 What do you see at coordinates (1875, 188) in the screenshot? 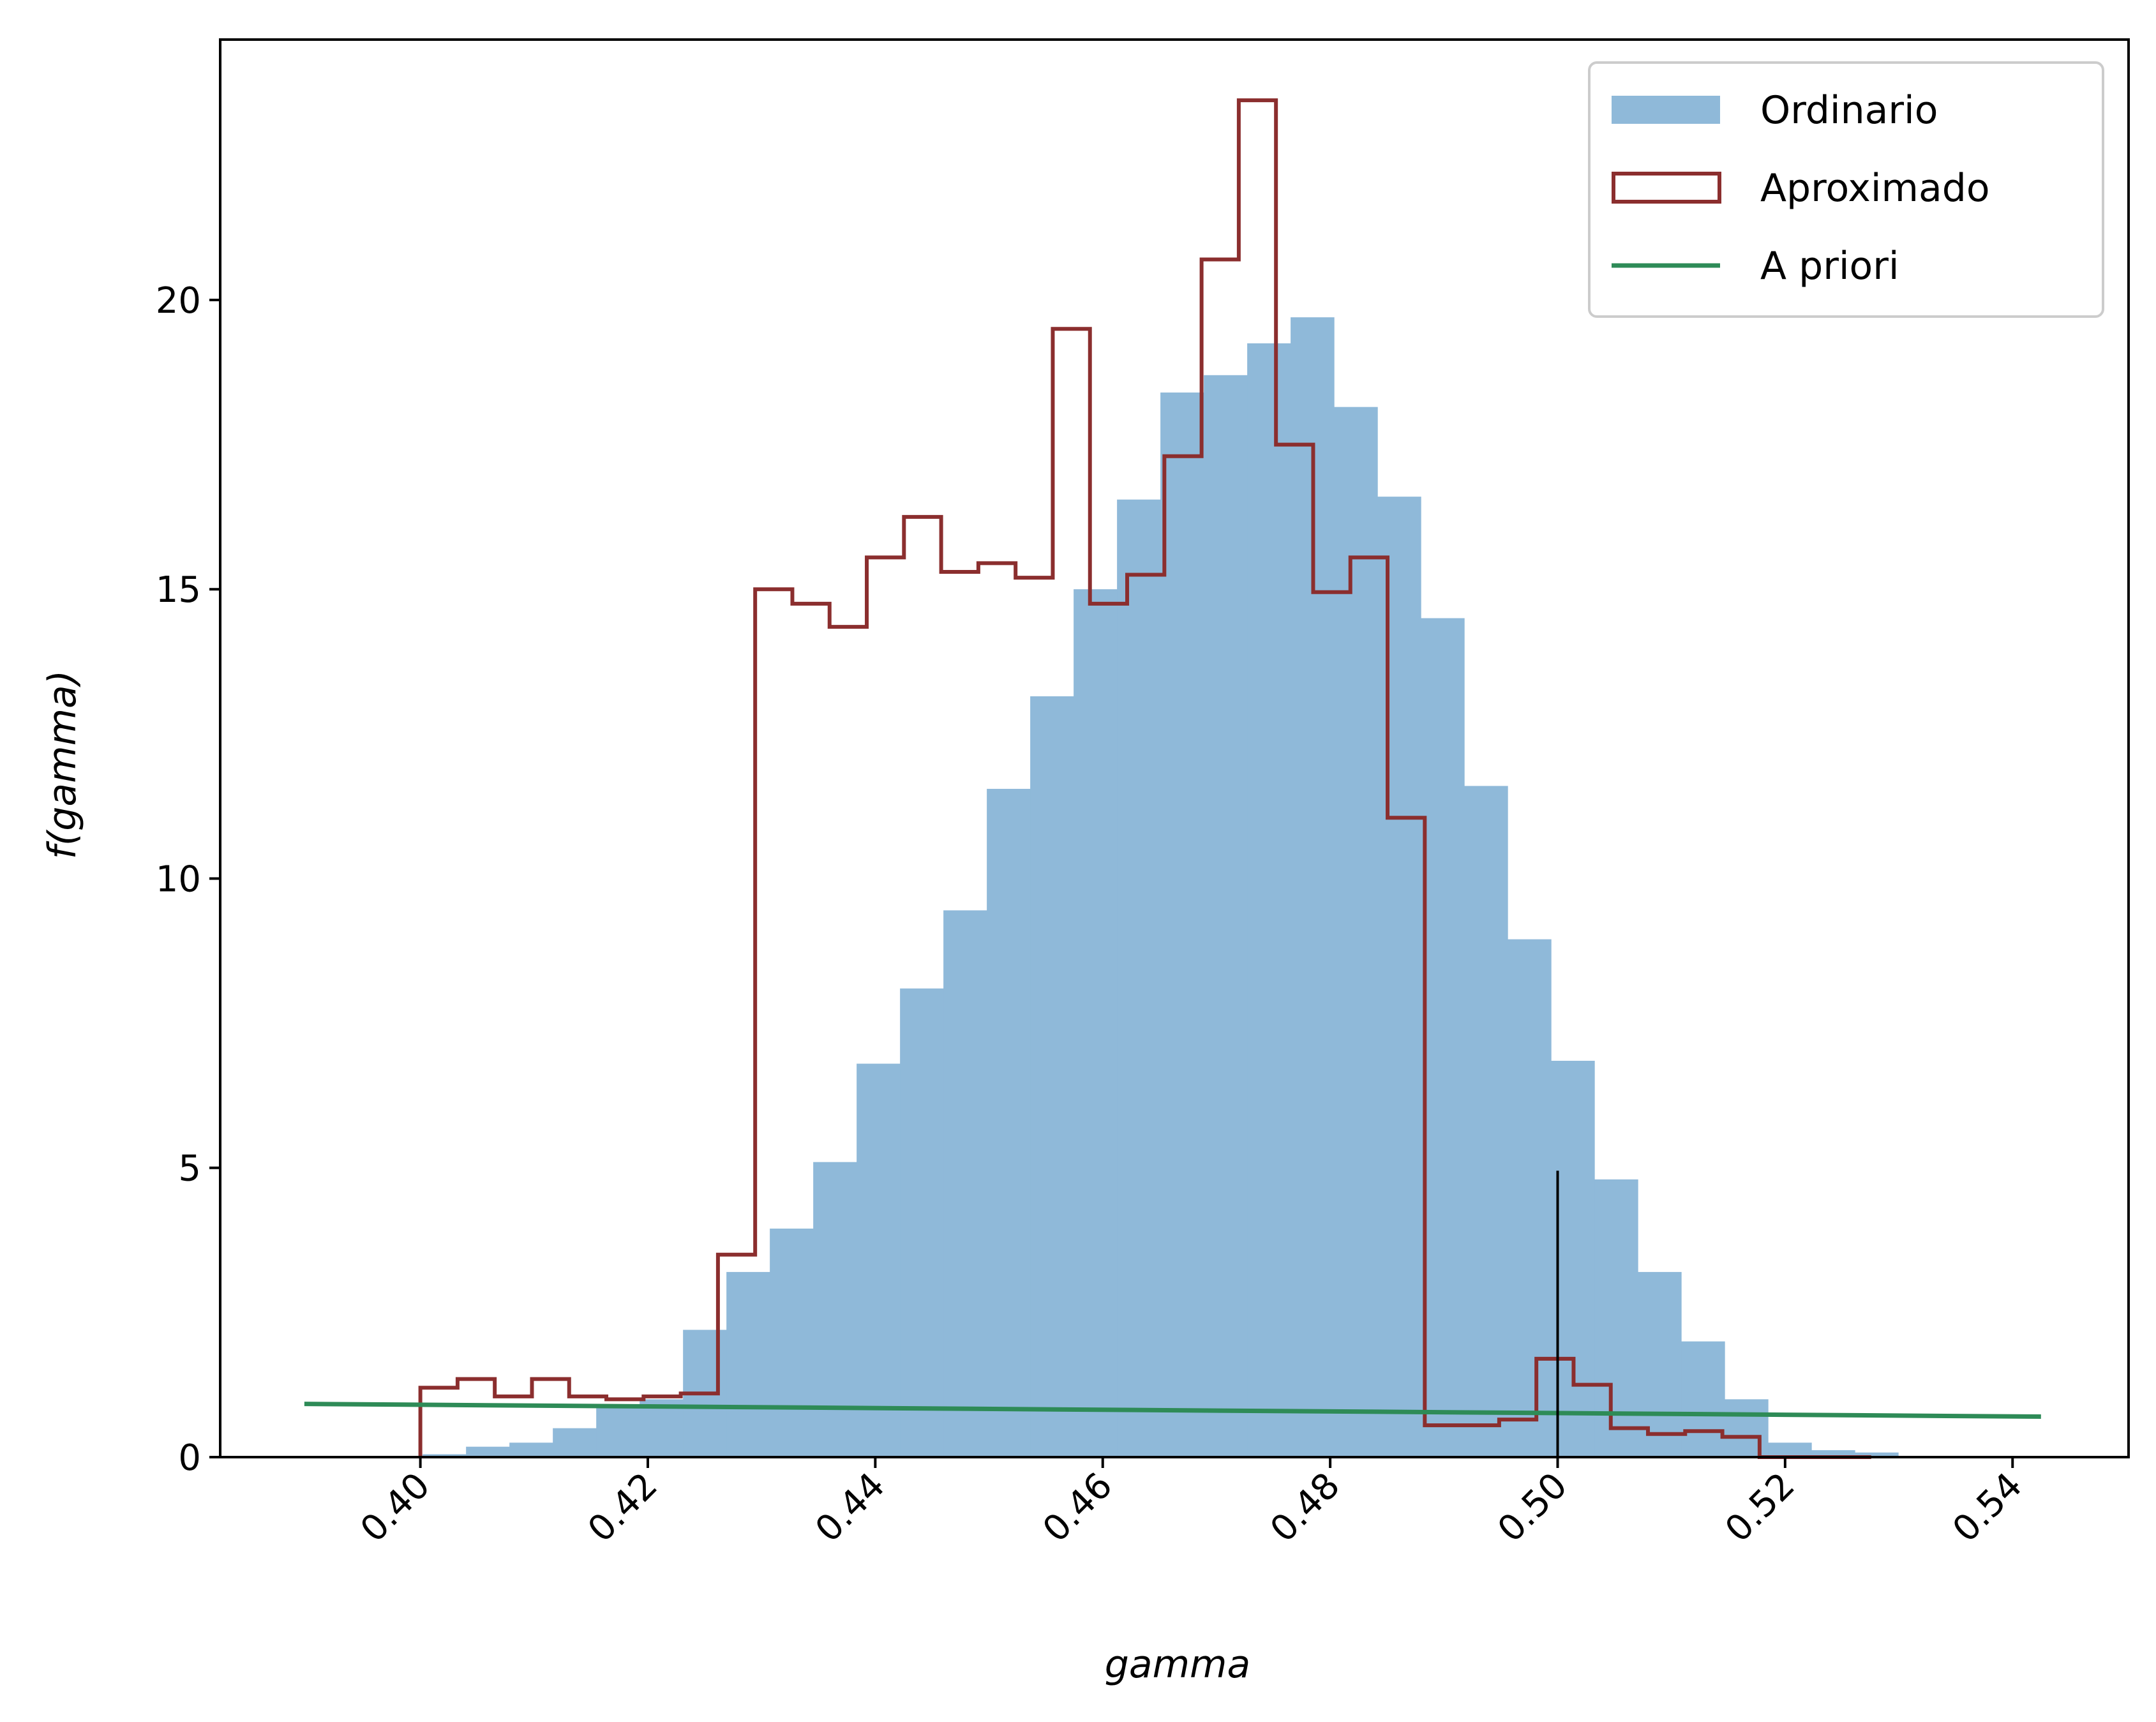
I see `legend-label: Aproximado` at bounding box center [1875, 188].